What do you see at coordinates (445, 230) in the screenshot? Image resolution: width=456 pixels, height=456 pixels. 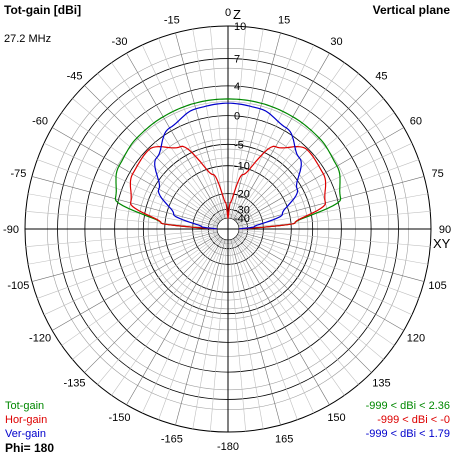 I see `angle-tick-label: 90` at bounding box center [445, 230].